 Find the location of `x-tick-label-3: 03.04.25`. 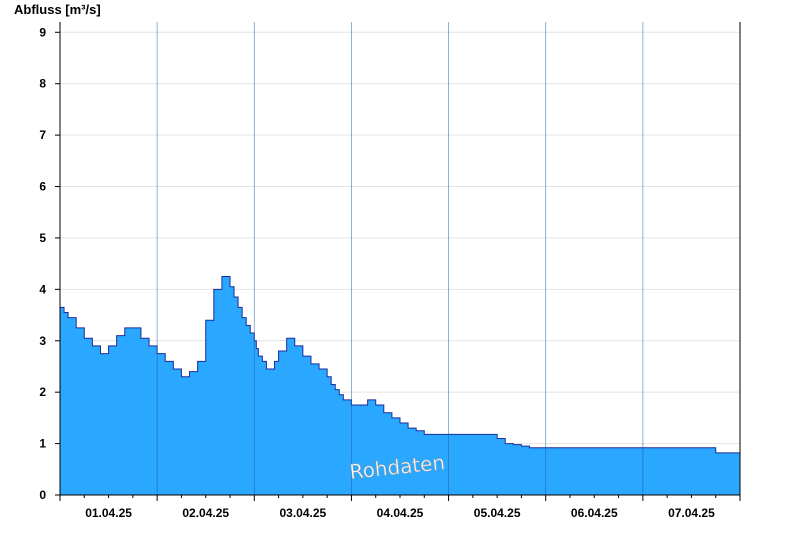

x-tick-label-3: 03.04.25 is located at coordinates (302, 513).